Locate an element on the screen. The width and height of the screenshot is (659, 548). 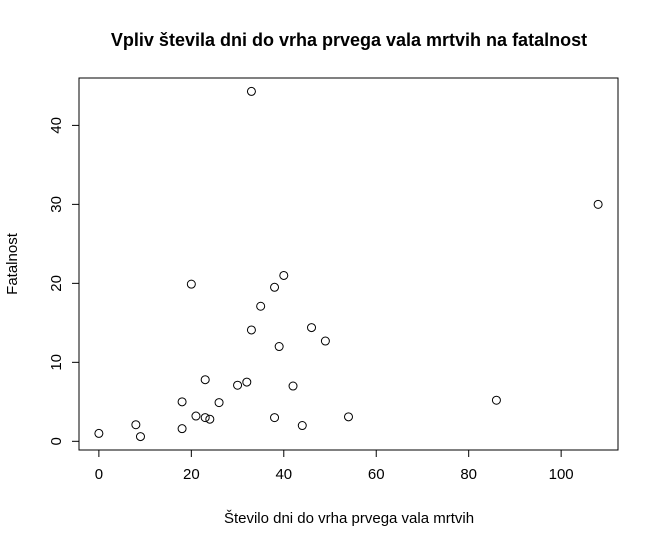
x-tick-label: 40 is located at coordinates (283, 474).